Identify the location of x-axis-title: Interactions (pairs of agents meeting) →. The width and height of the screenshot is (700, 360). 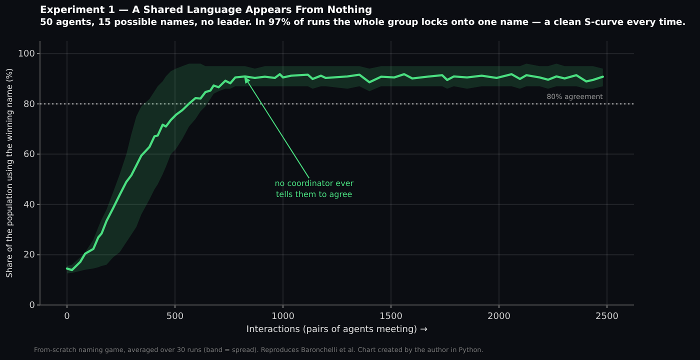
(337, 330).